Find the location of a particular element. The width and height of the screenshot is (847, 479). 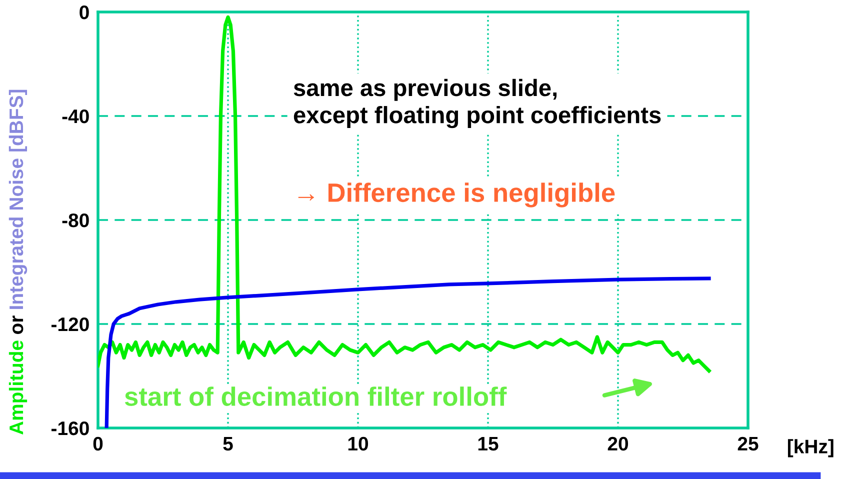

x-tick-label: 15 is located at coordinates (488, 444).